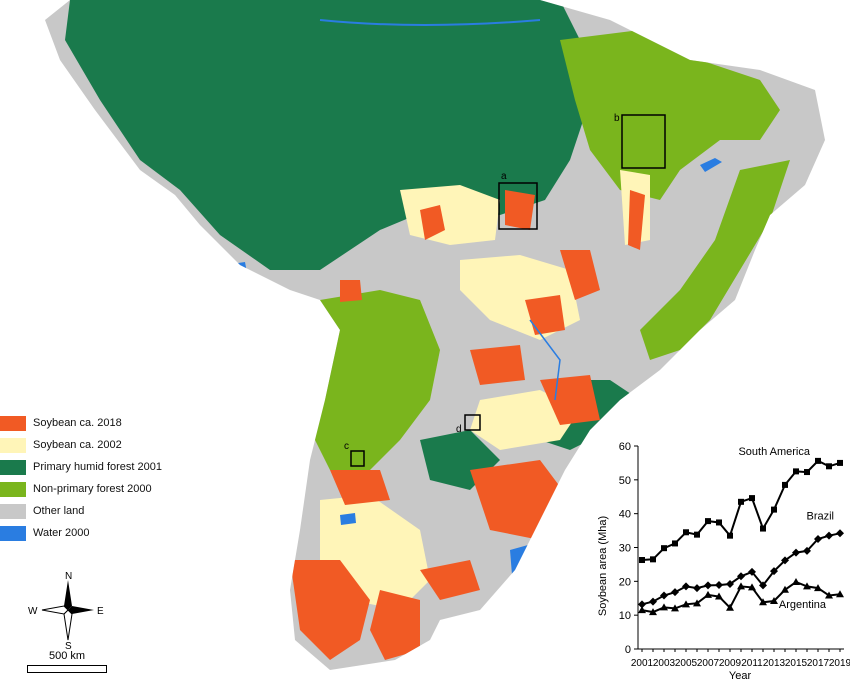 The height and width of the screenshot is (681, 850). What do you see at coordinates (61, 533) in the screenshot?
I see `legend-label: Water 2000` at bounding box center [61, 533].